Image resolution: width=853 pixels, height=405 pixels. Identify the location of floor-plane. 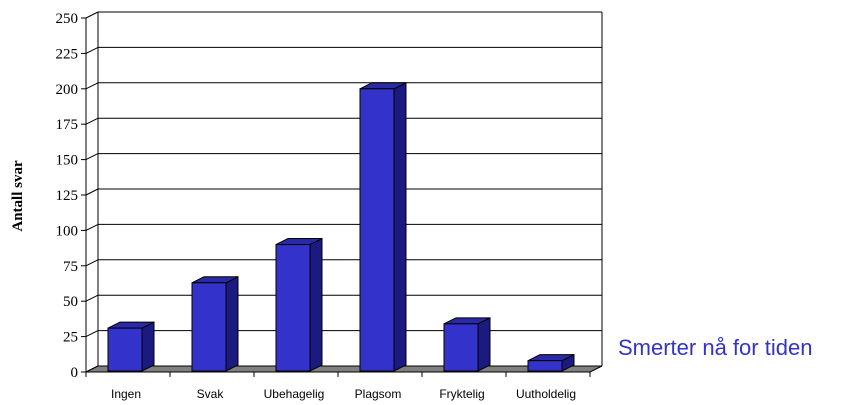
(344, 369).